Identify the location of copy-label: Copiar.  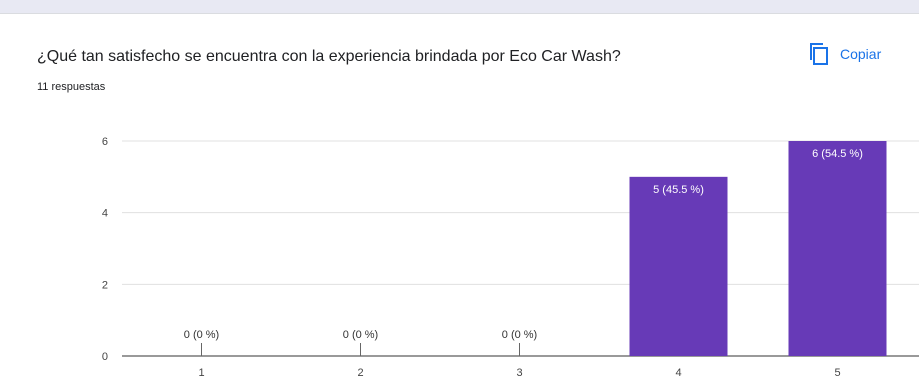
(861, 54).